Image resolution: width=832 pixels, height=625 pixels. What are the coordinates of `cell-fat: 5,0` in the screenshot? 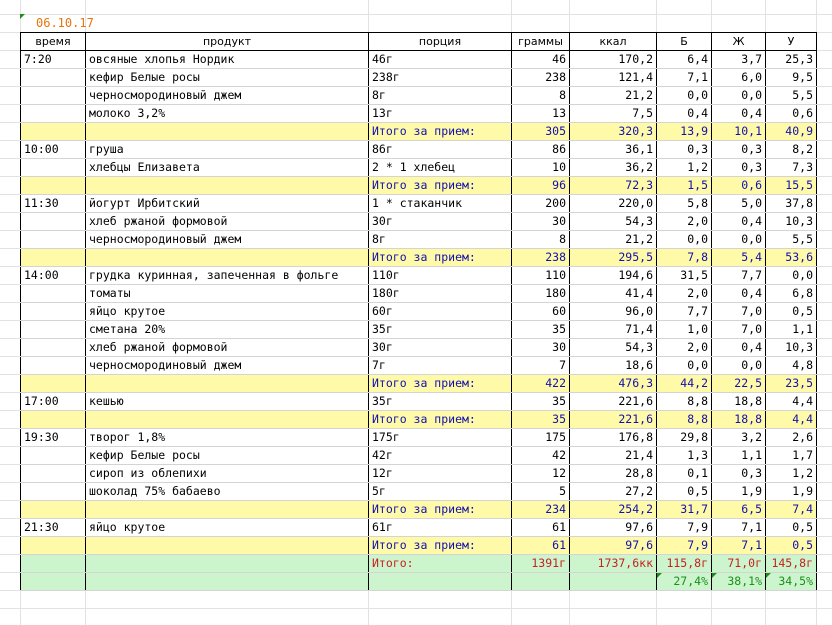 It's located at (738, 203).